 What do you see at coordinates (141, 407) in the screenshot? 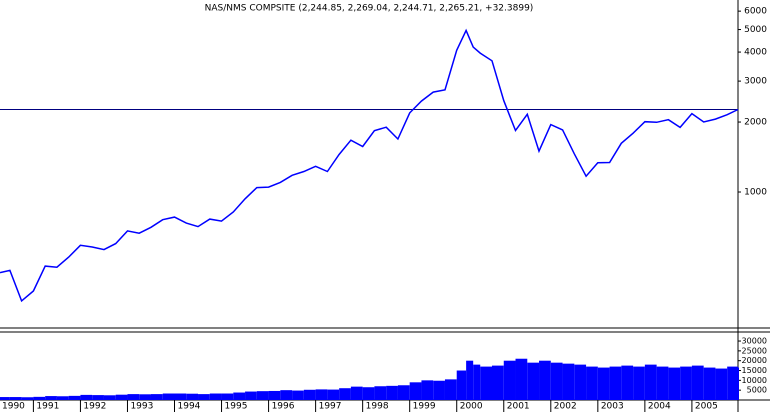
I see `x-tick-label: 1993` at bounding box center [141, 407].